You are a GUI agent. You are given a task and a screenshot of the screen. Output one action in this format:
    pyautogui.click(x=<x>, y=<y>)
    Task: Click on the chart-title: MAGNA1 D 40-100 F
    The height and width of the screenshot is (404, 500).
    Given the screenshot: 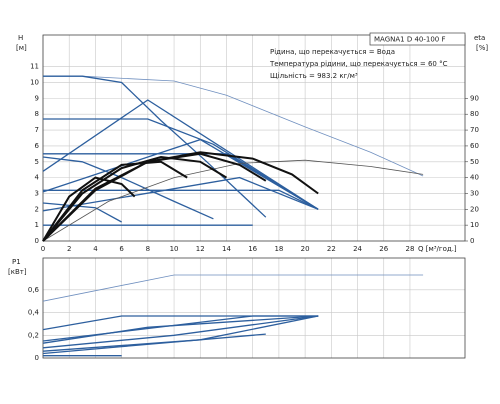 What is the action you would take?
    pyautogui.click(x=410, y=40)
    